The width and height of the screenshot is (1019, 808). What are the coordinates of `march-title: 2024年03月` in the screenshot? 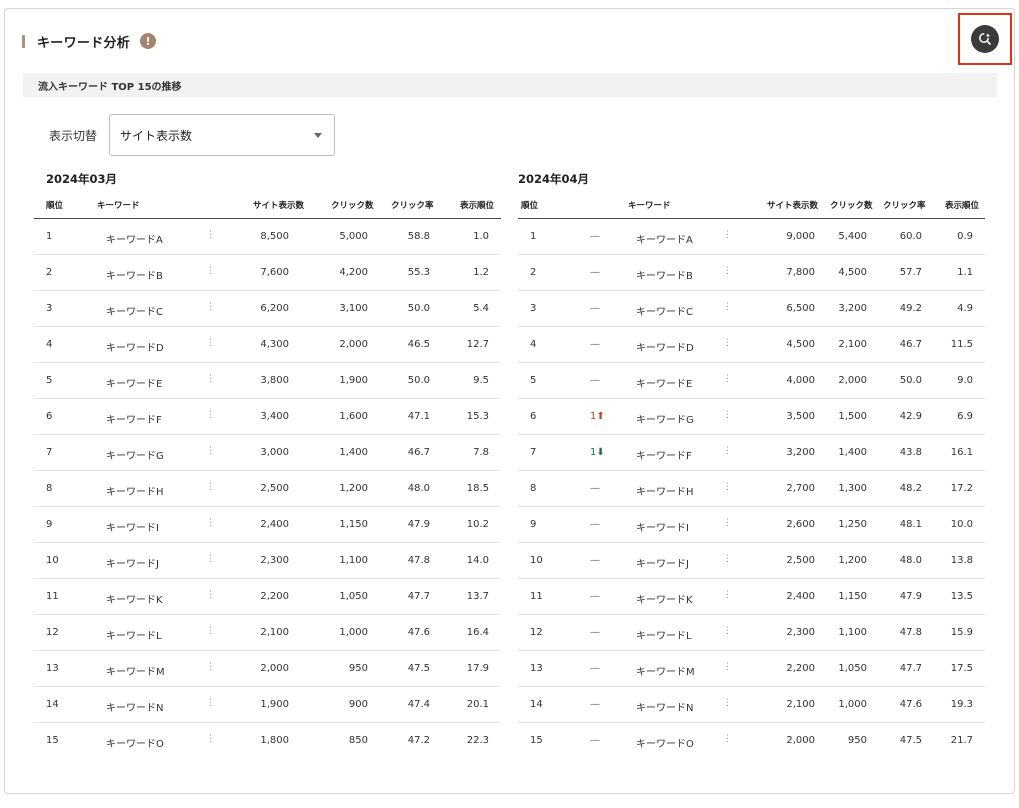 It's located at (82, 179).